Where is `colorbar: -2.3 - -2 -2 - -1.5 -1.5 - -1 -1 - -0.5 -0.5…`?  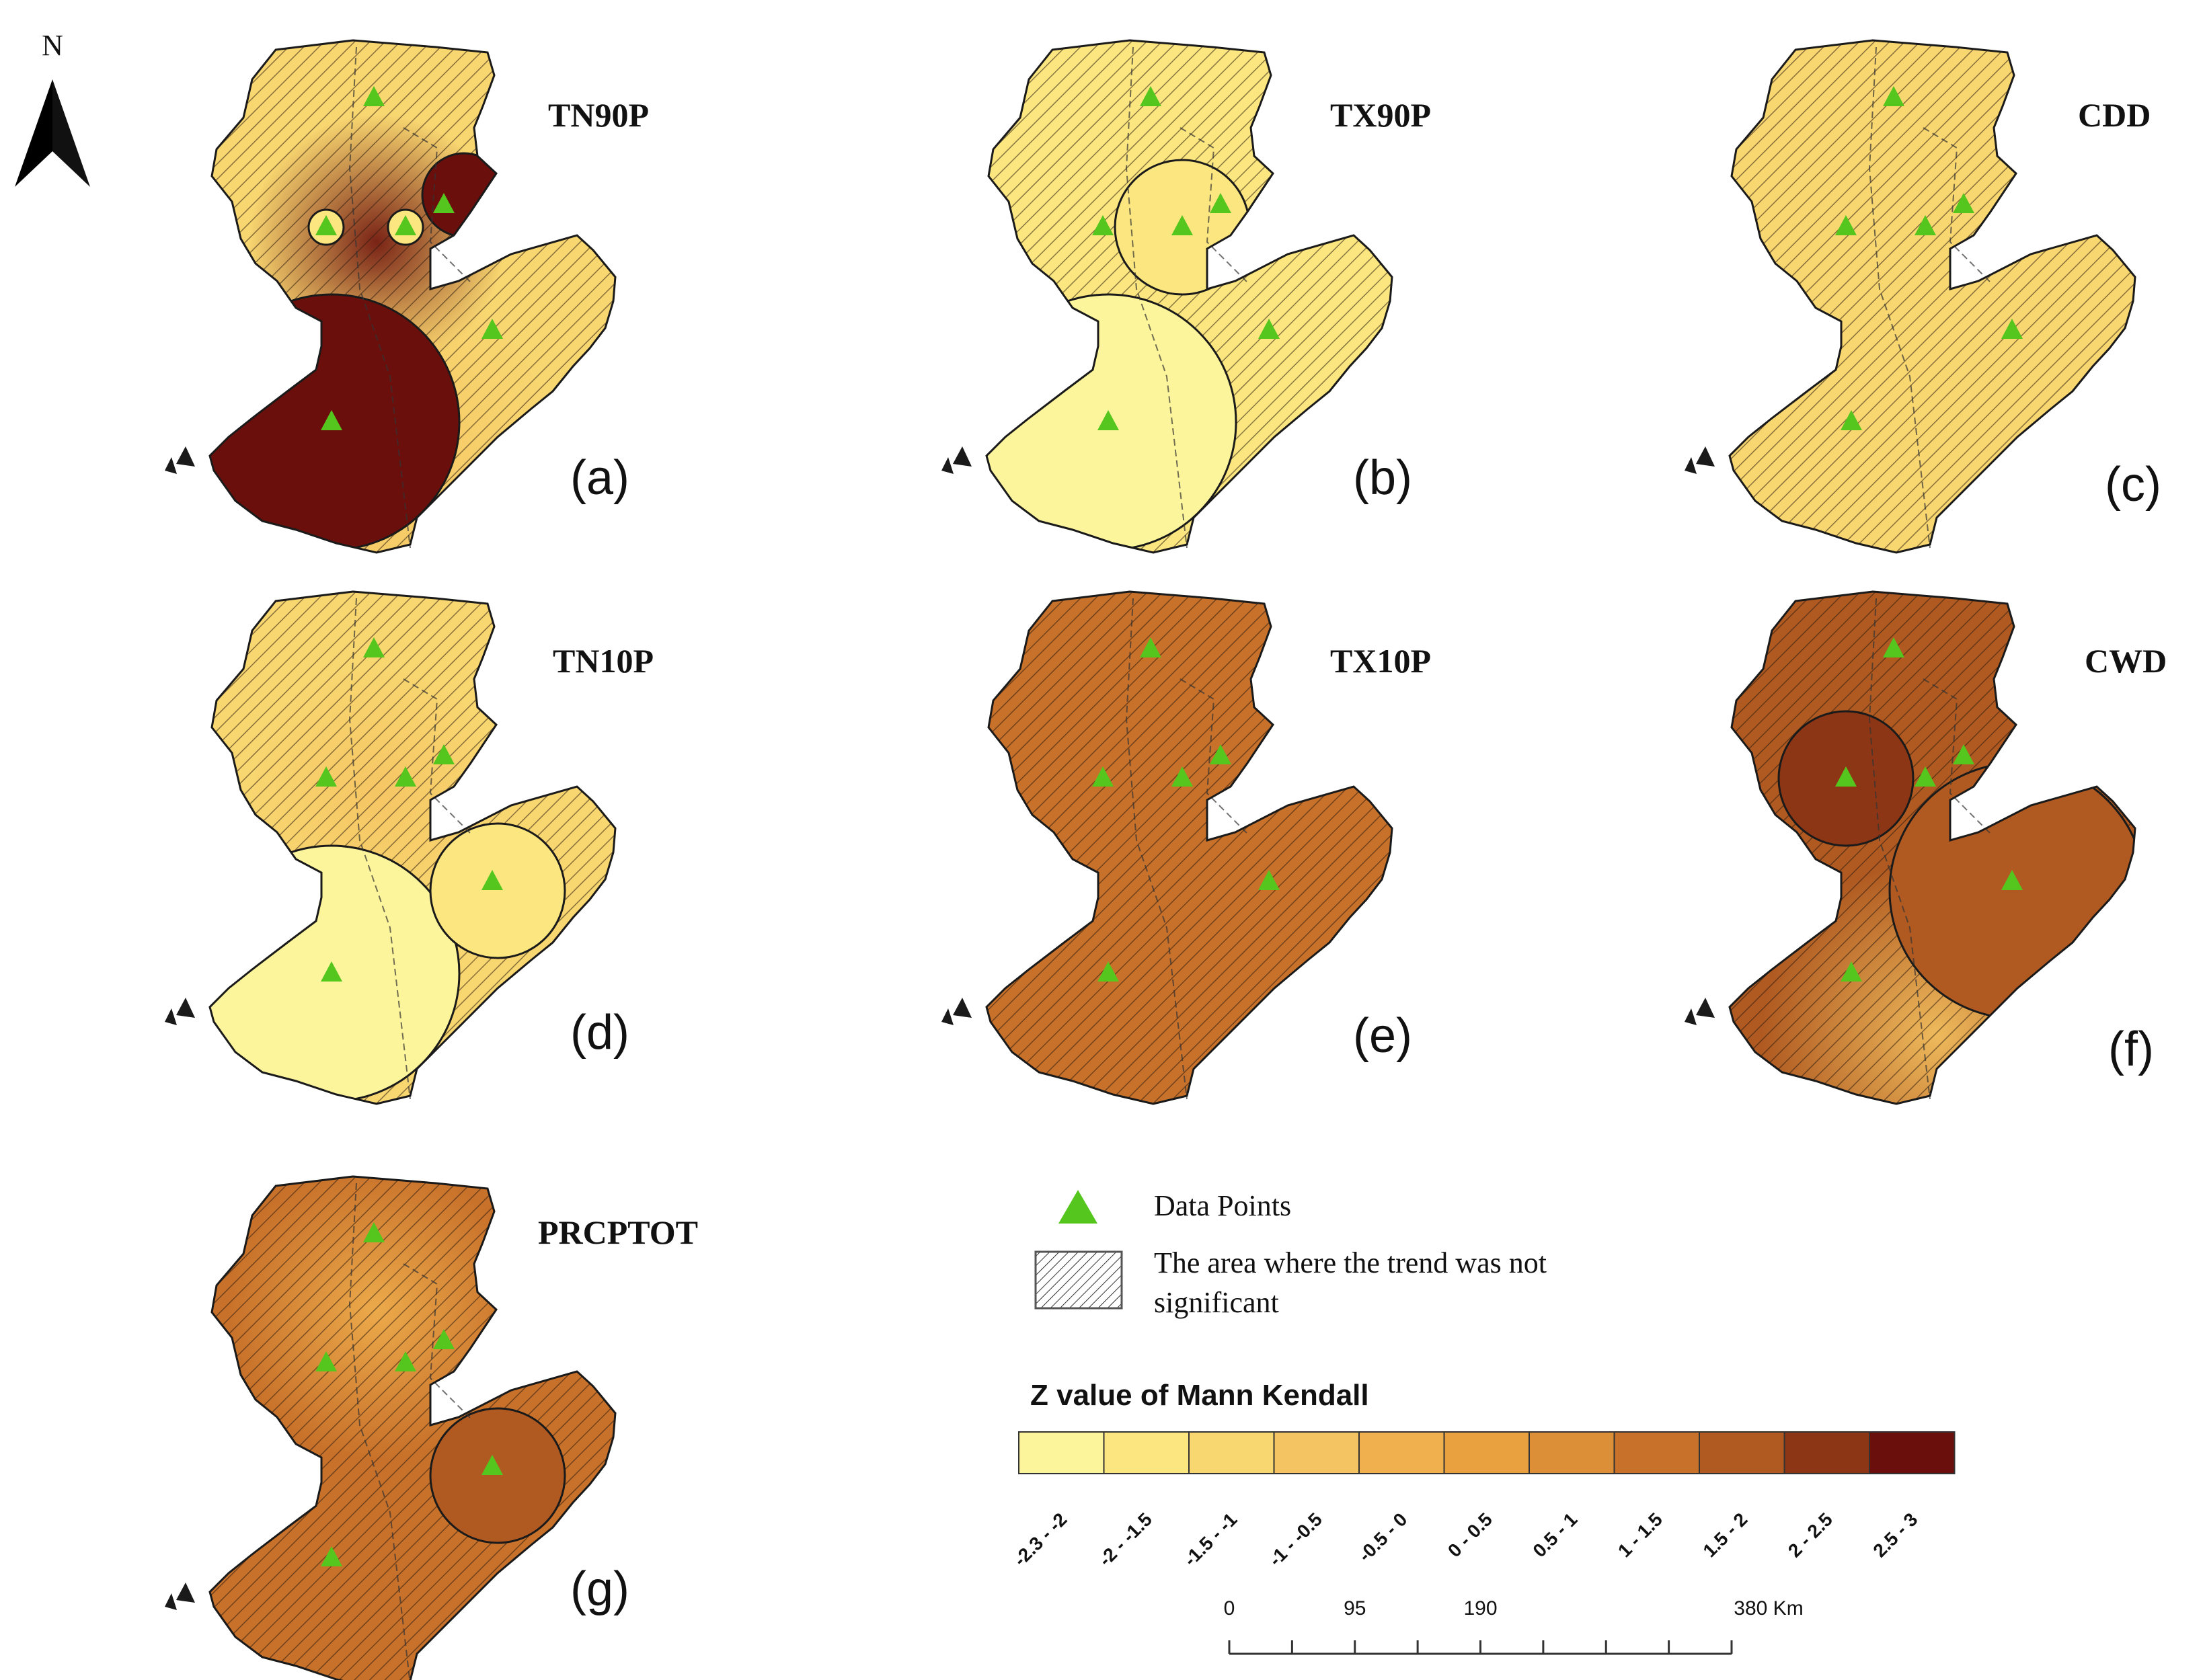
colorbar: -2.3 - -2 -2 - -1.5 -1.5 - -1 -1 - -0.5 -0.5… is located at coordinates (1482, 1501).